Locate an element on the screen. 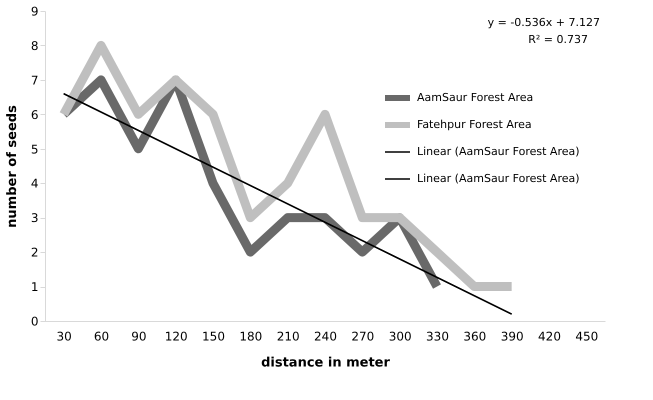  x-tick-label: 120 is located at coordinates (176, 337).